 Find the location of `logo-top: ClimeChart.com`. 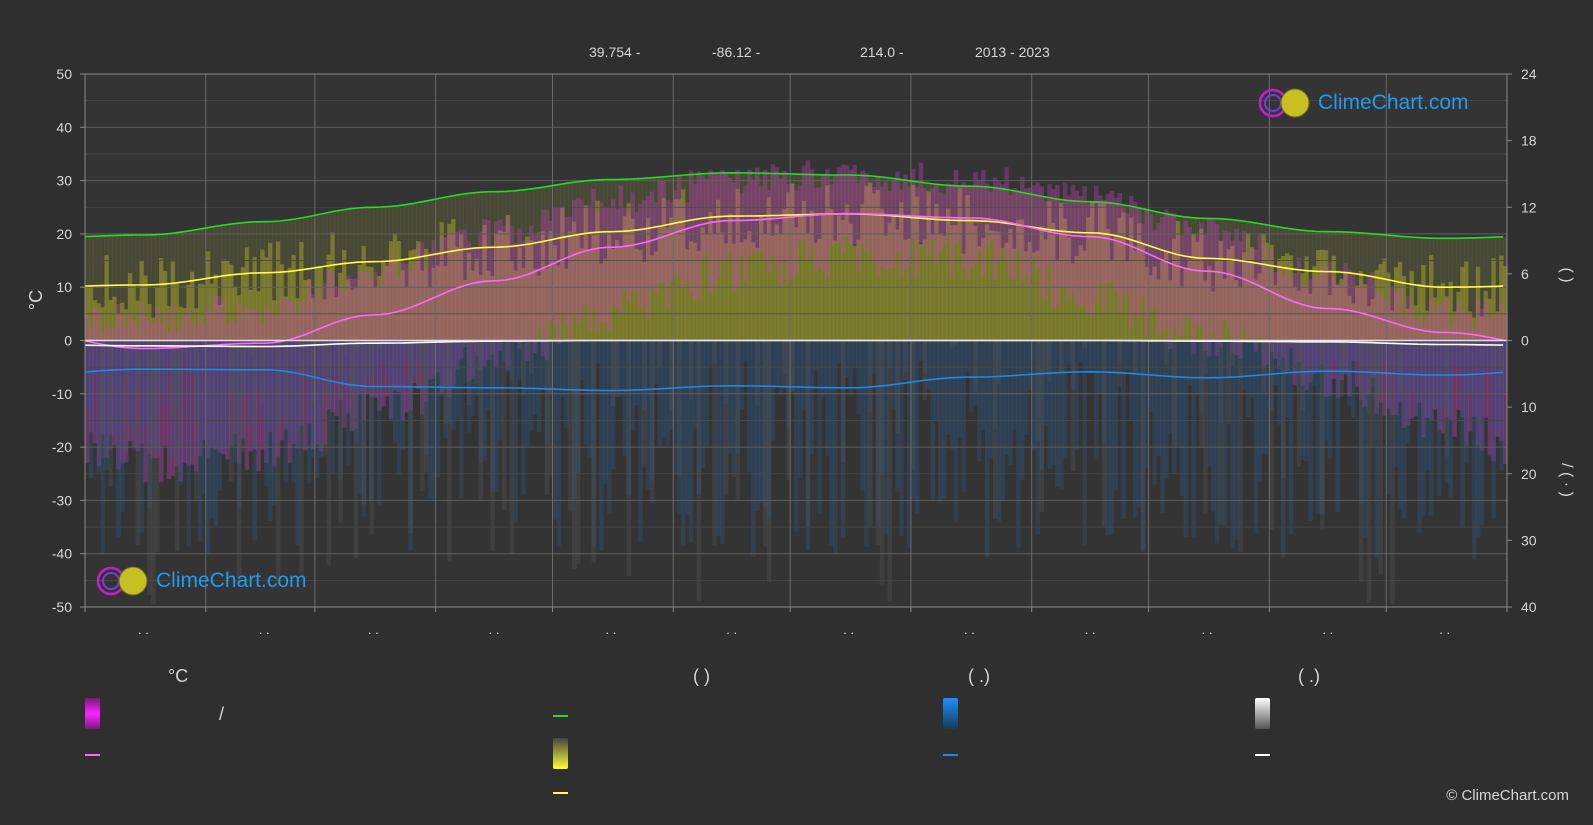

logo-top: ClimeChart.com is located at coordinates (1363, 103).